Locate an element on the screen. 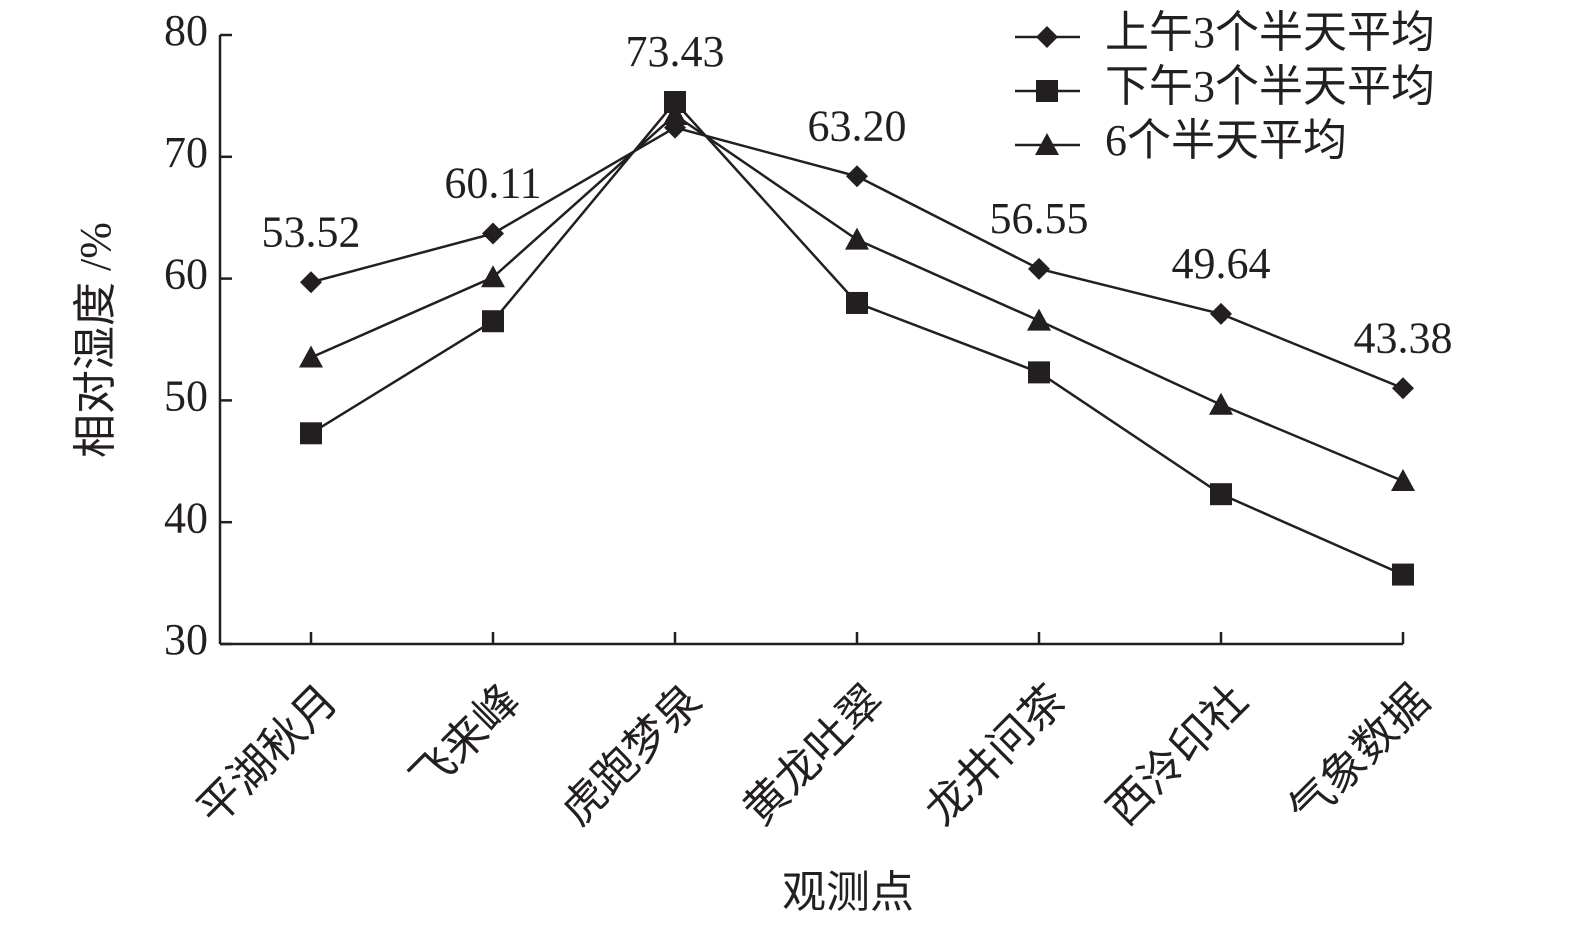  legend-label: 下午3个半天平均 is located at coordinates (1270, 86).